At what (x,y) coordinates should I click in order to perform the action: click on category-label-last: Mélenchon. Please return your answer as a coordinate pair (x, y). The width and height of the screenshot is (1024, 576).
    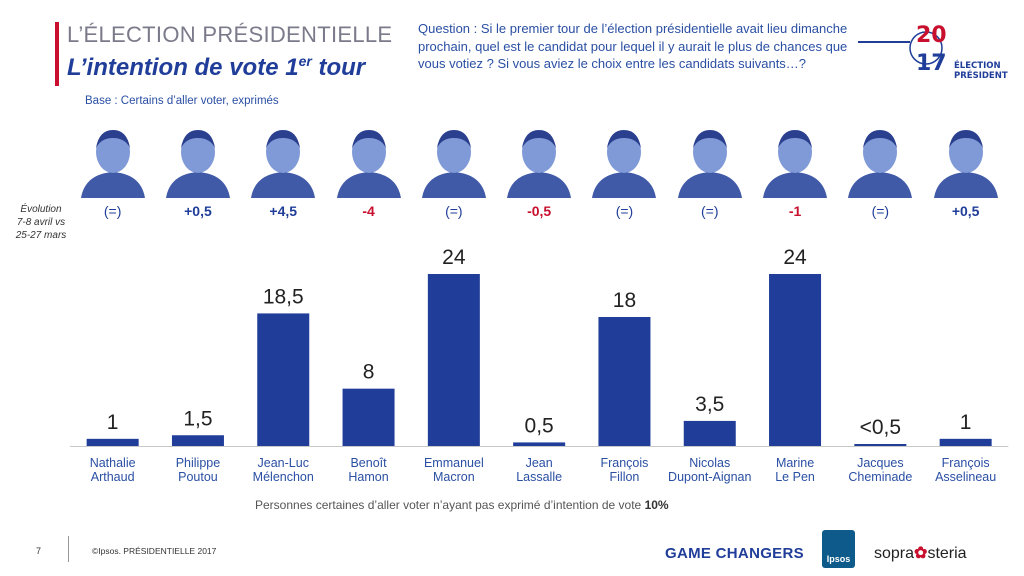
    Looking at the image, I should click on (283, 477).